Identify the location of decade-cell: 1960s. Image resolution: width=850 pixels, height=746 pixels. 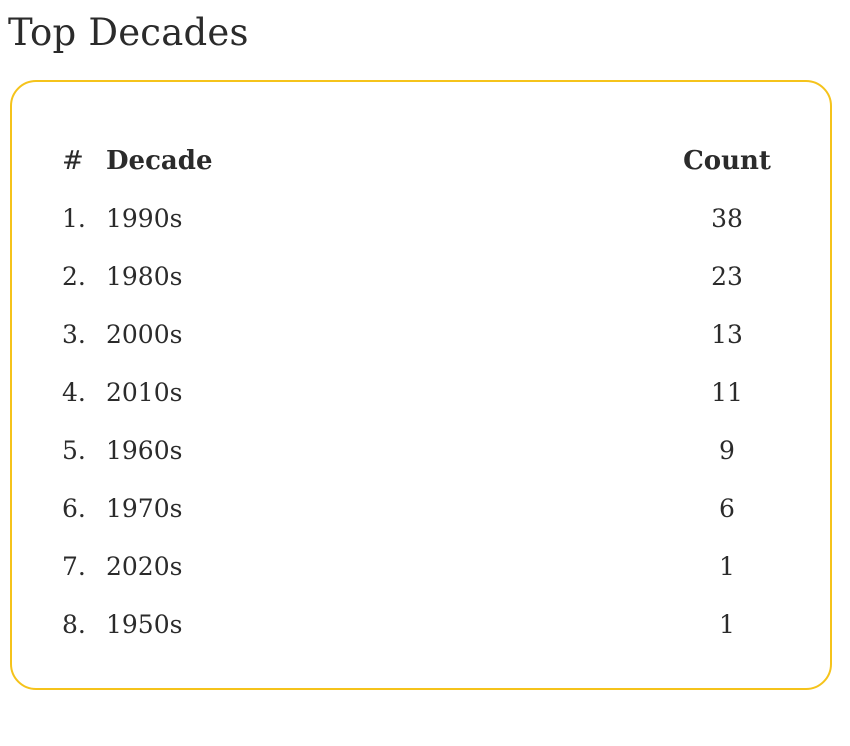
(144, 451).